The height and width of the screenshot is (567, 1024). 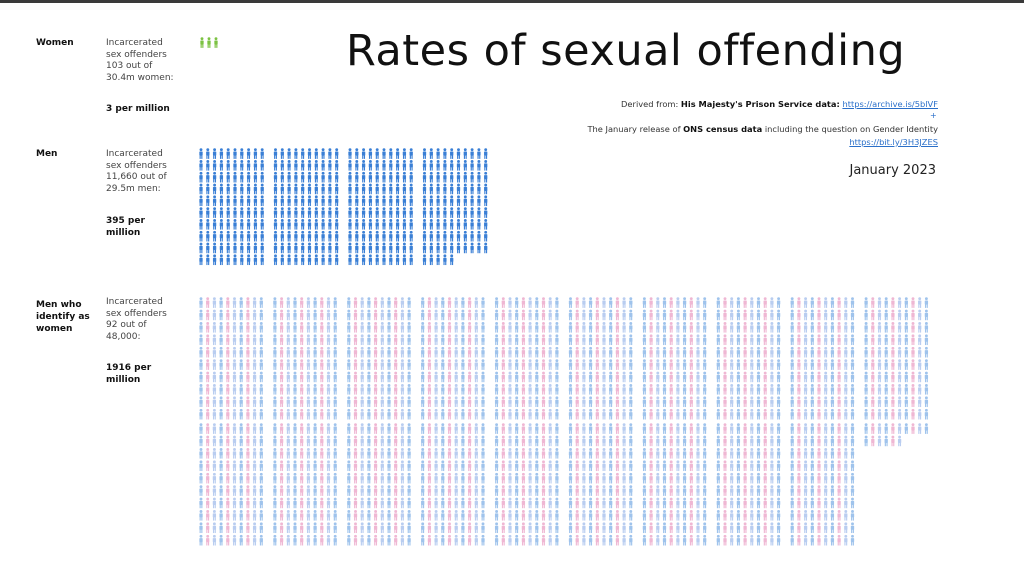 I want to click on source-2-link: https://bit.ly/3H3JZES, so click(x=893, y=142).